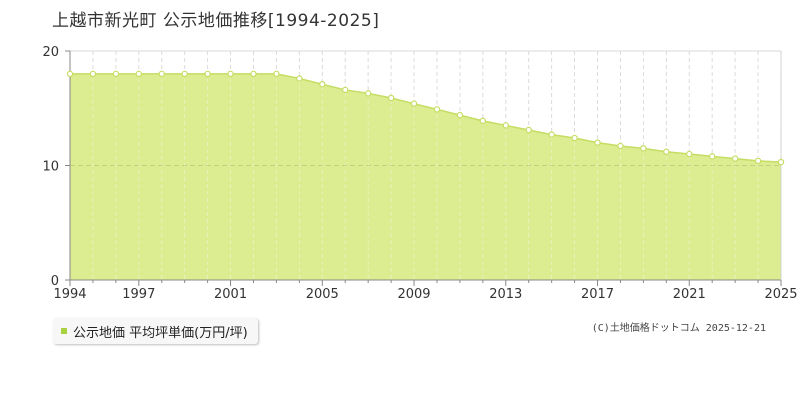 This screenshot has width=800, height=400. Describe the element at coordinates (230, 294) in the screenshot. I see `x-tick-label: 2001` at that location.